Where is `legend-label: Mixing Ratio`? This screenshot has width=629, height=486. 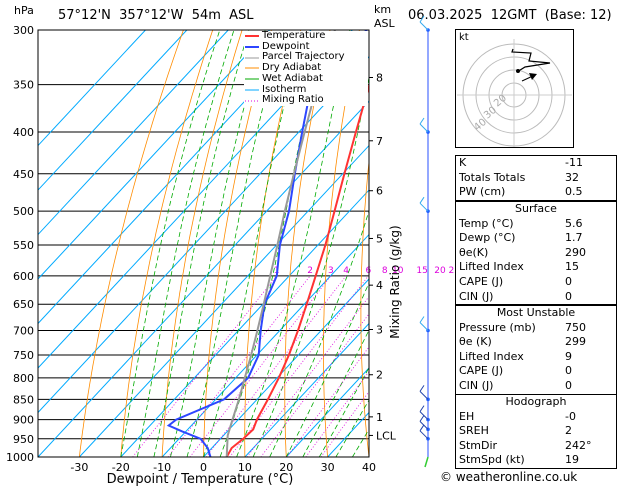
legend-label: Mixing Ratio is located at coordinates (293, 100).